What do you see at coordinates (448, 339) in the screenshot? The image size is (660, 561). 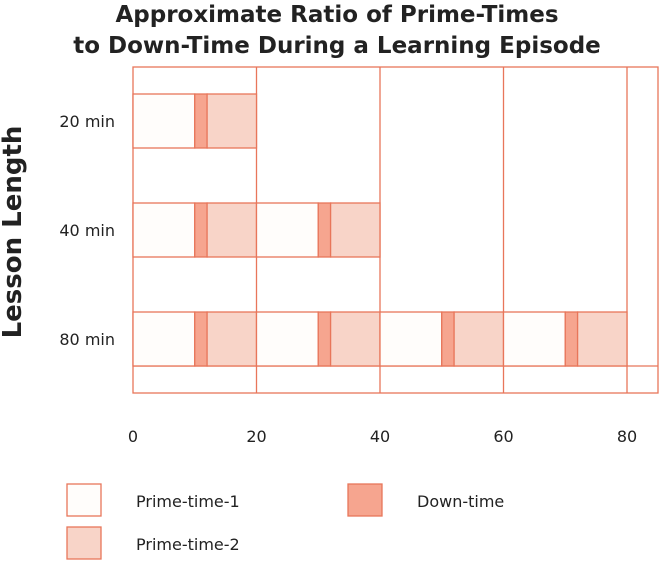 I see `bar-2-period-2-down-time` at bounding box center [448, 339].